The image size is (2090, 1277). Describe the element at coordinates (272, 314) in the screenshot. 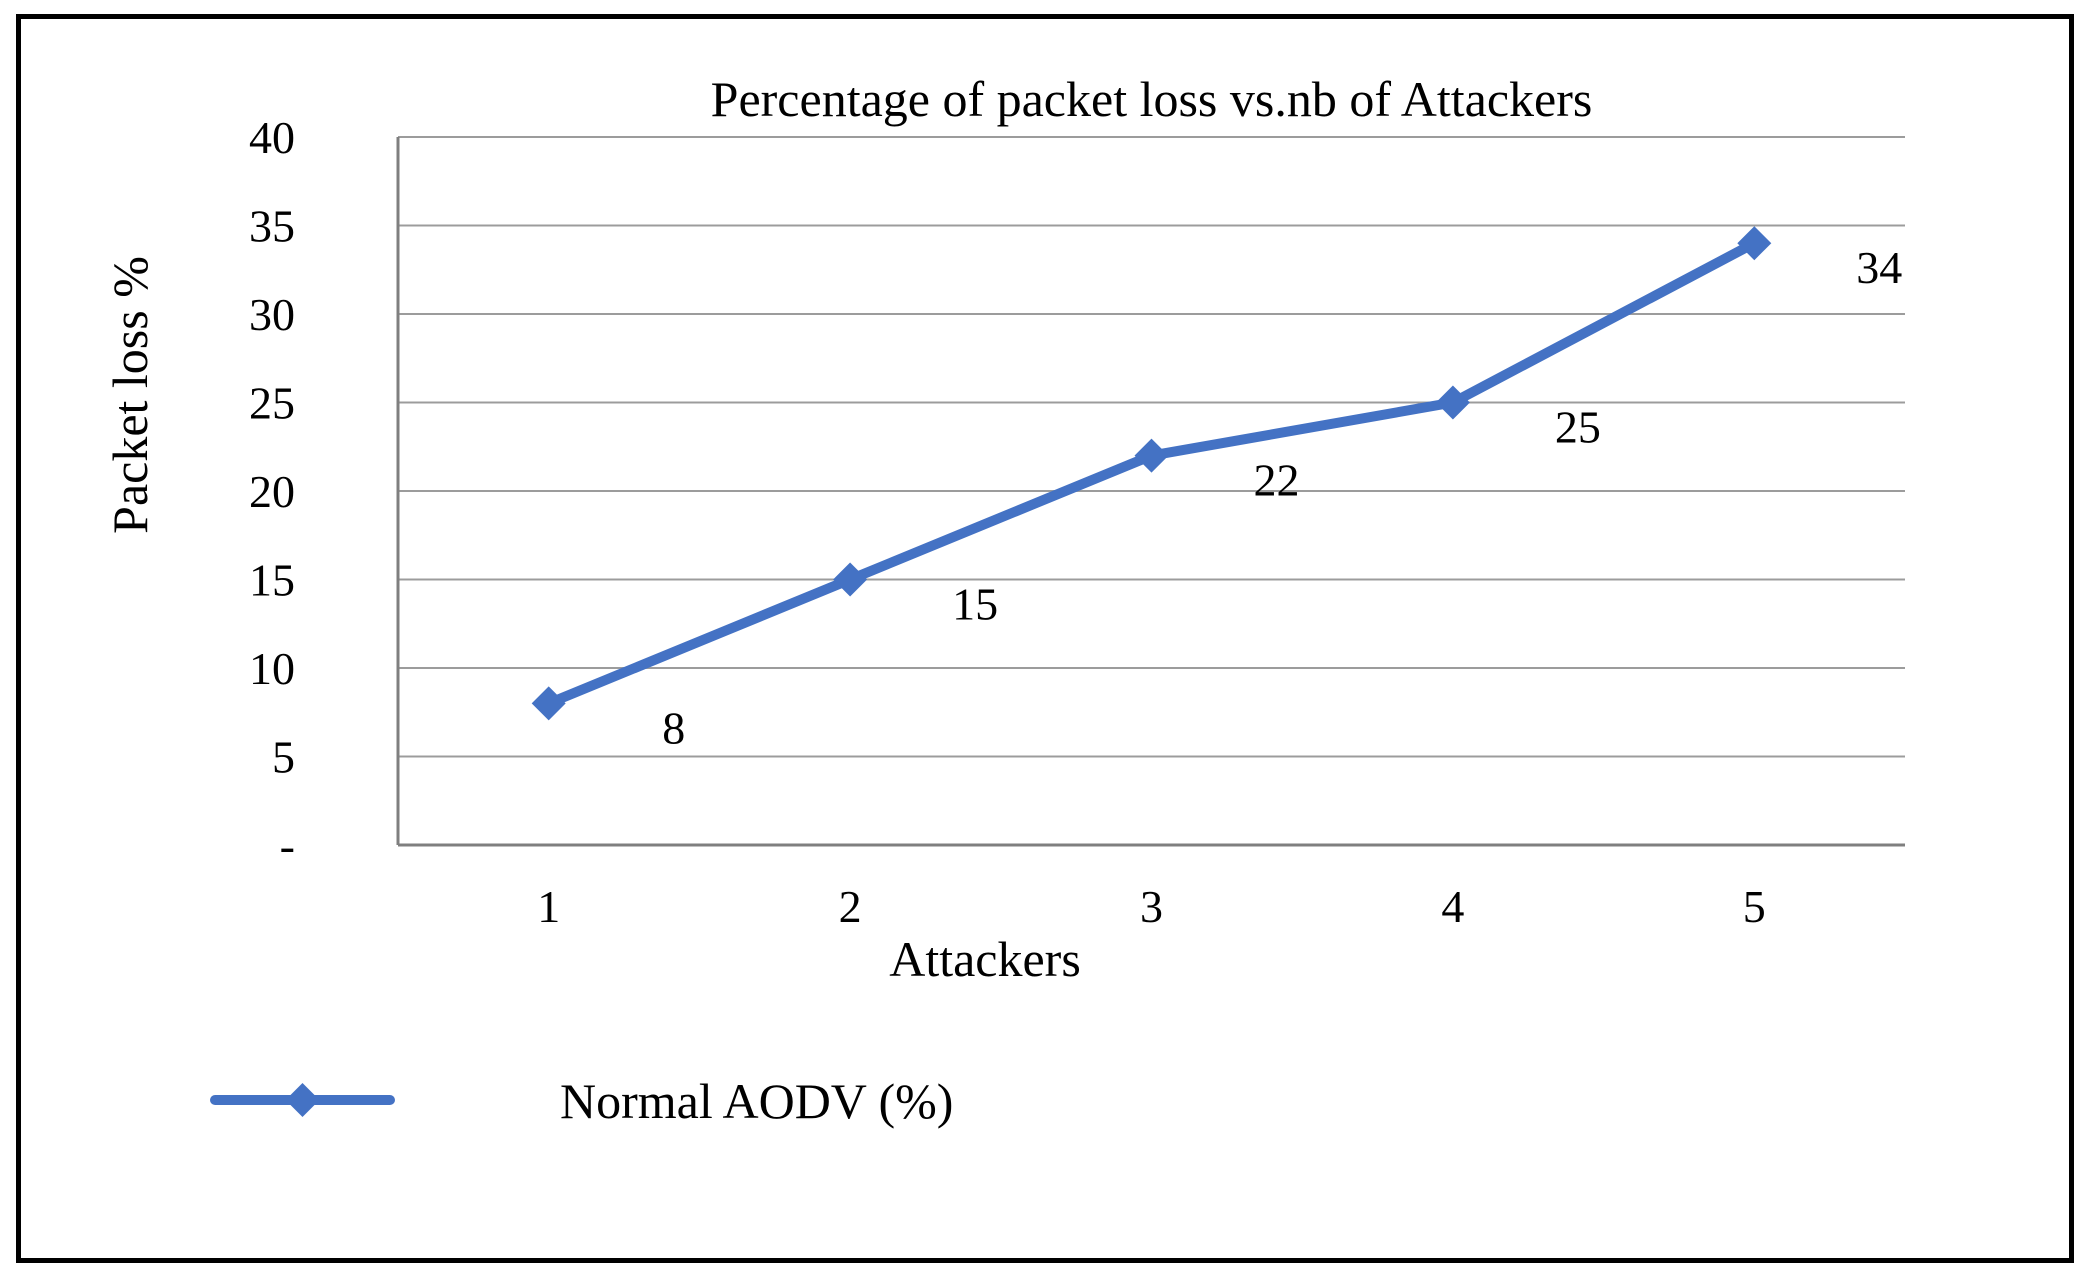

I see `y-tick-label: 30` at that location.